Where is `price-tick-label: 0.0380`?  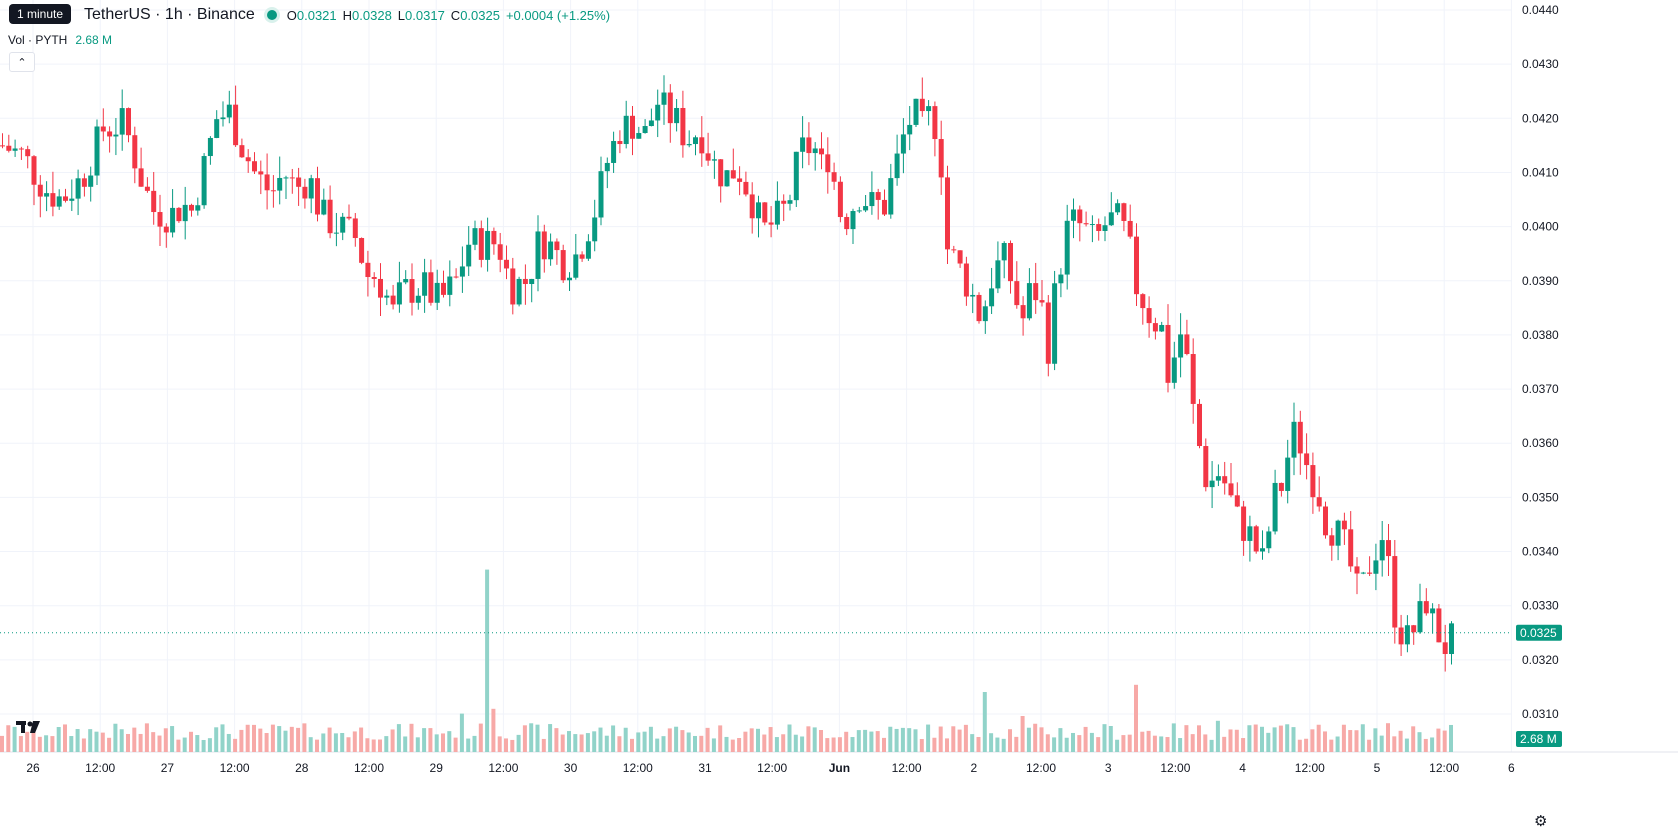
price-tick-label: 0.0380 is located at coordinates (1540, 335).